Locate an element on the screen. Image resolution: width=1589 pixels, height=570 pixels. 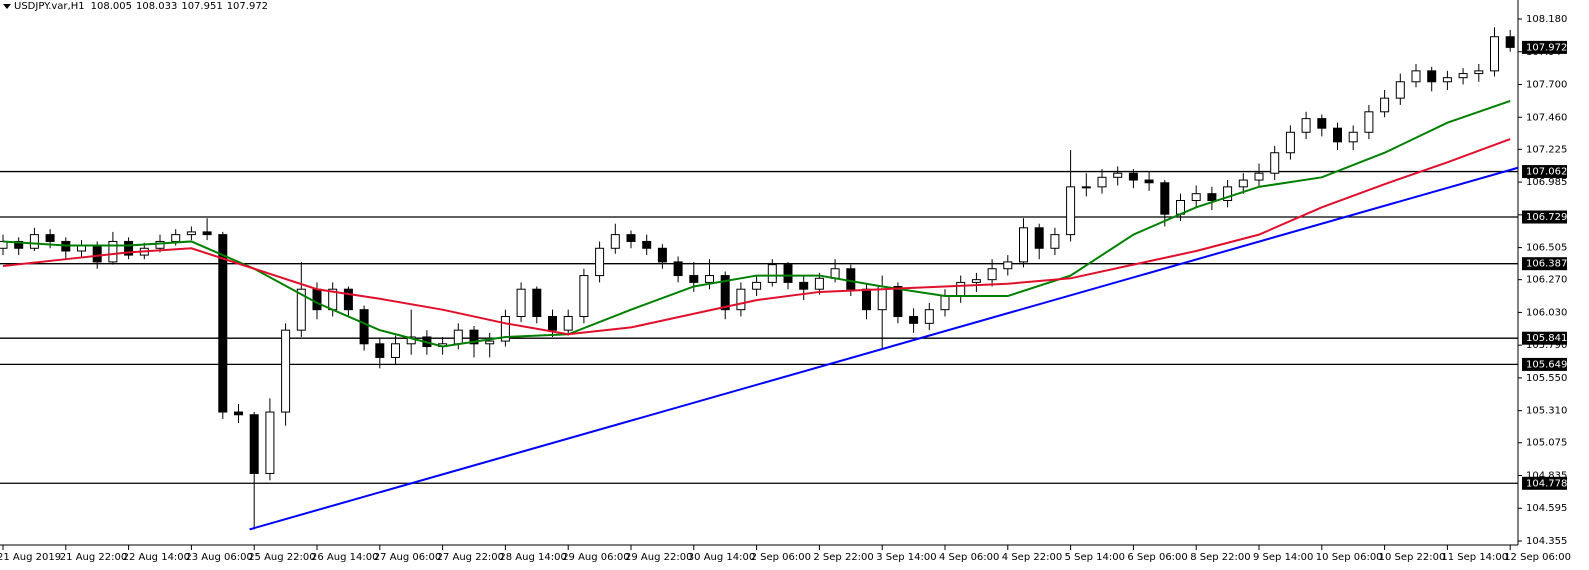
x-tick-label: 9 Sep 14:00 is located at coordinates (1283, 557).